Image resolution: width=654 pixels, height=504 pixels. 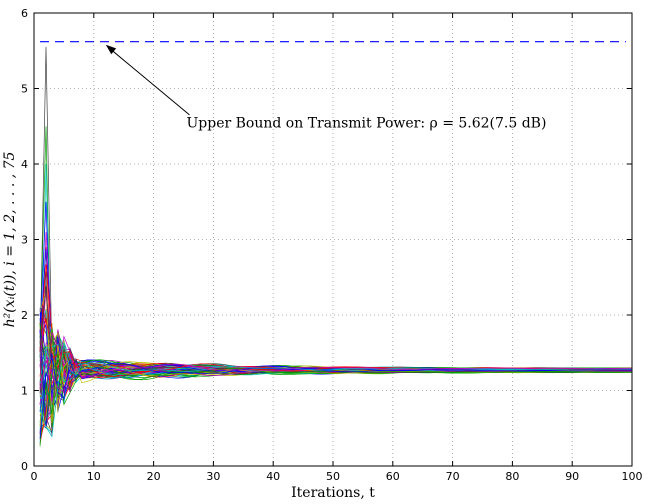 I want to click on x-tick-label: 0, so click(x=34, y=476).